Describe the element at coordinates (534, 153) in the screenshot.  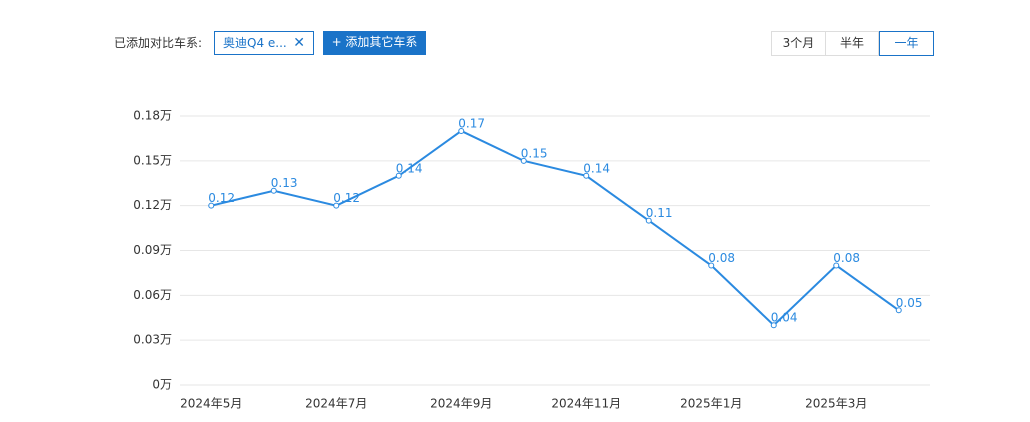
I see `value-label: 0.15` at that location.